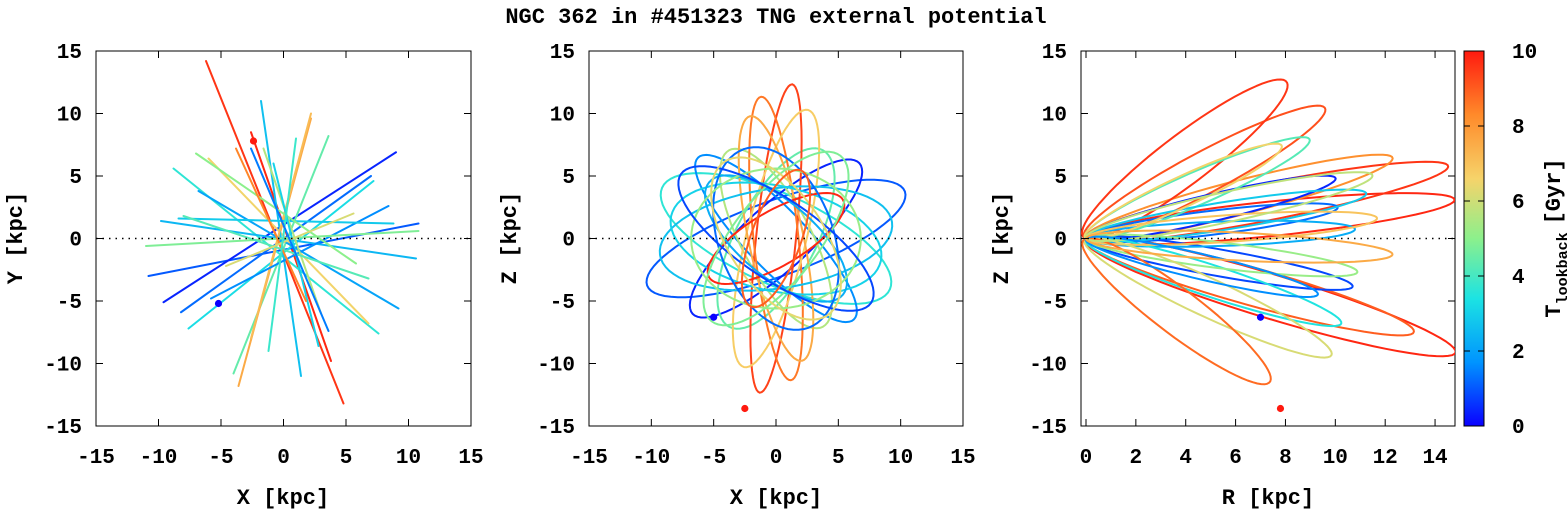 Image resolution: width=1567 pixels, height=514 pixels. What do you see at coordinates (1060, 241) in the screenshot?
I see `rz-y-tick-label: 0` at bounding box center [1060, 241].